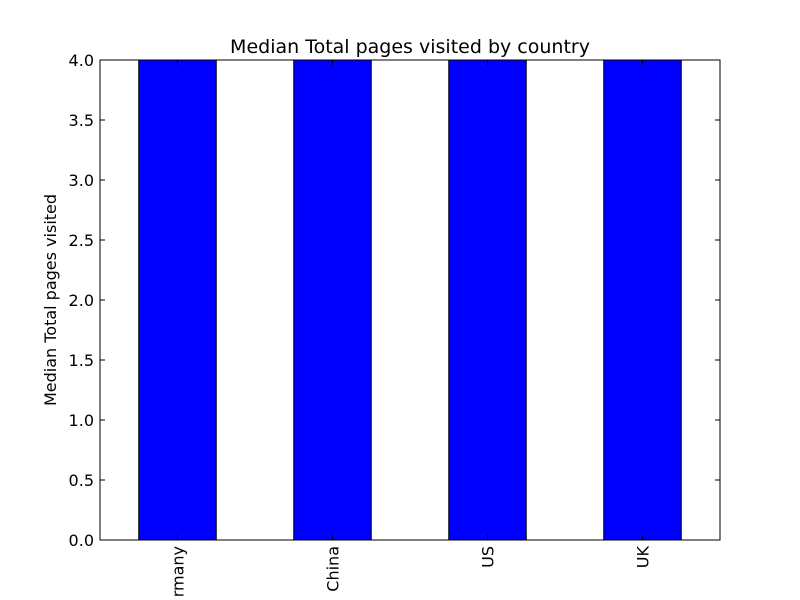 This screenshot has width=800, height=600. Describe the element at coordinates (81, 420) in the screenshot. I see `y-tick-label: 1.0` at that location.